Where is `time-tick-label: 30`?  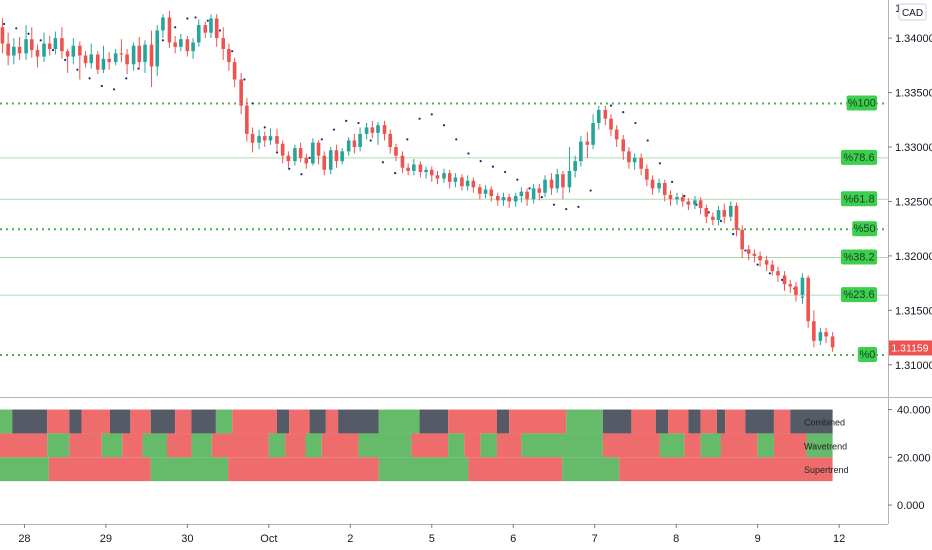
time-tick-label: 30 is located at coordinates (187, 539).